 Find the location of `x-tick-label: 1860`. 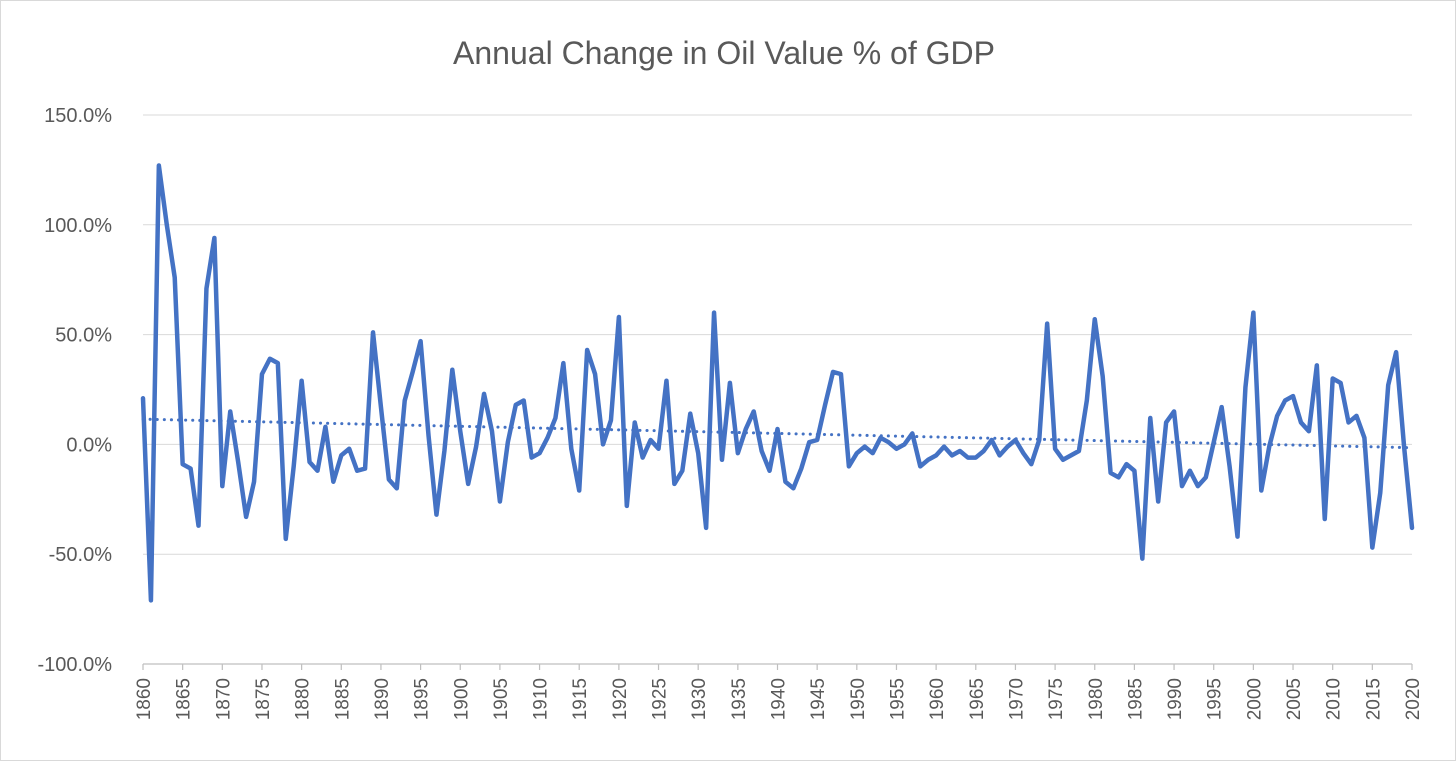

x-tick-label: 1860 is located at coordinates (144, 699).